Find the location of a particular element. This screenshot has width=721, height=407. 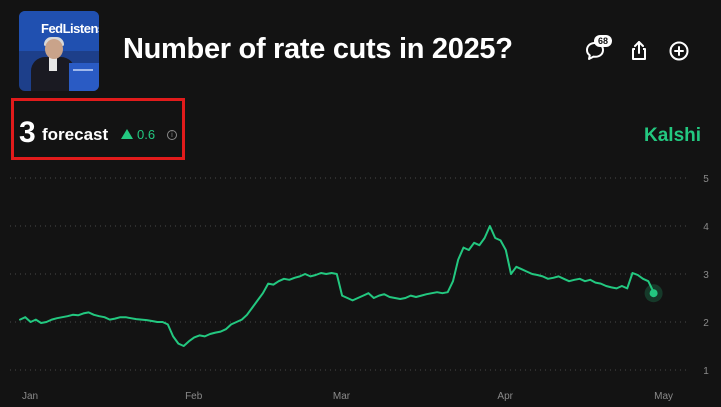

y-tick-label: 3 is located at coordinates (706, 275).